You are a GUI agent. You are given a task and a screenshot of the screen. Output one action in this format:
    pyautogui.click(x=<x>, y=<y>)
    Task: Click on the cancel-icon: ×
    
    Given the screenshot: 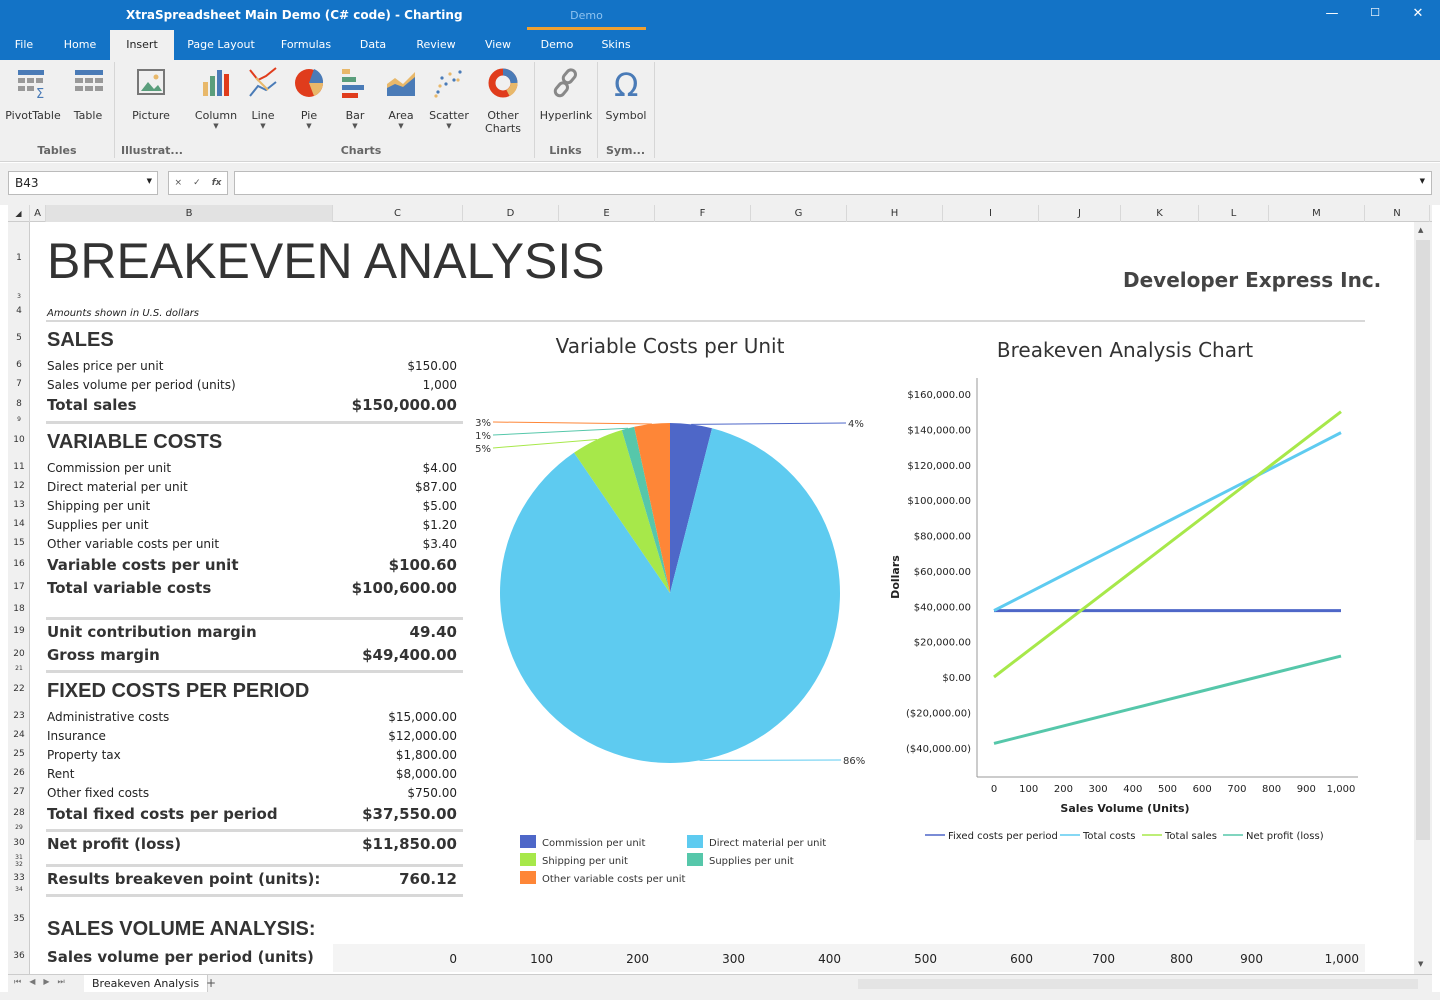 What is the action you would take?
    pyautogui.click(x=178, y=183)
    